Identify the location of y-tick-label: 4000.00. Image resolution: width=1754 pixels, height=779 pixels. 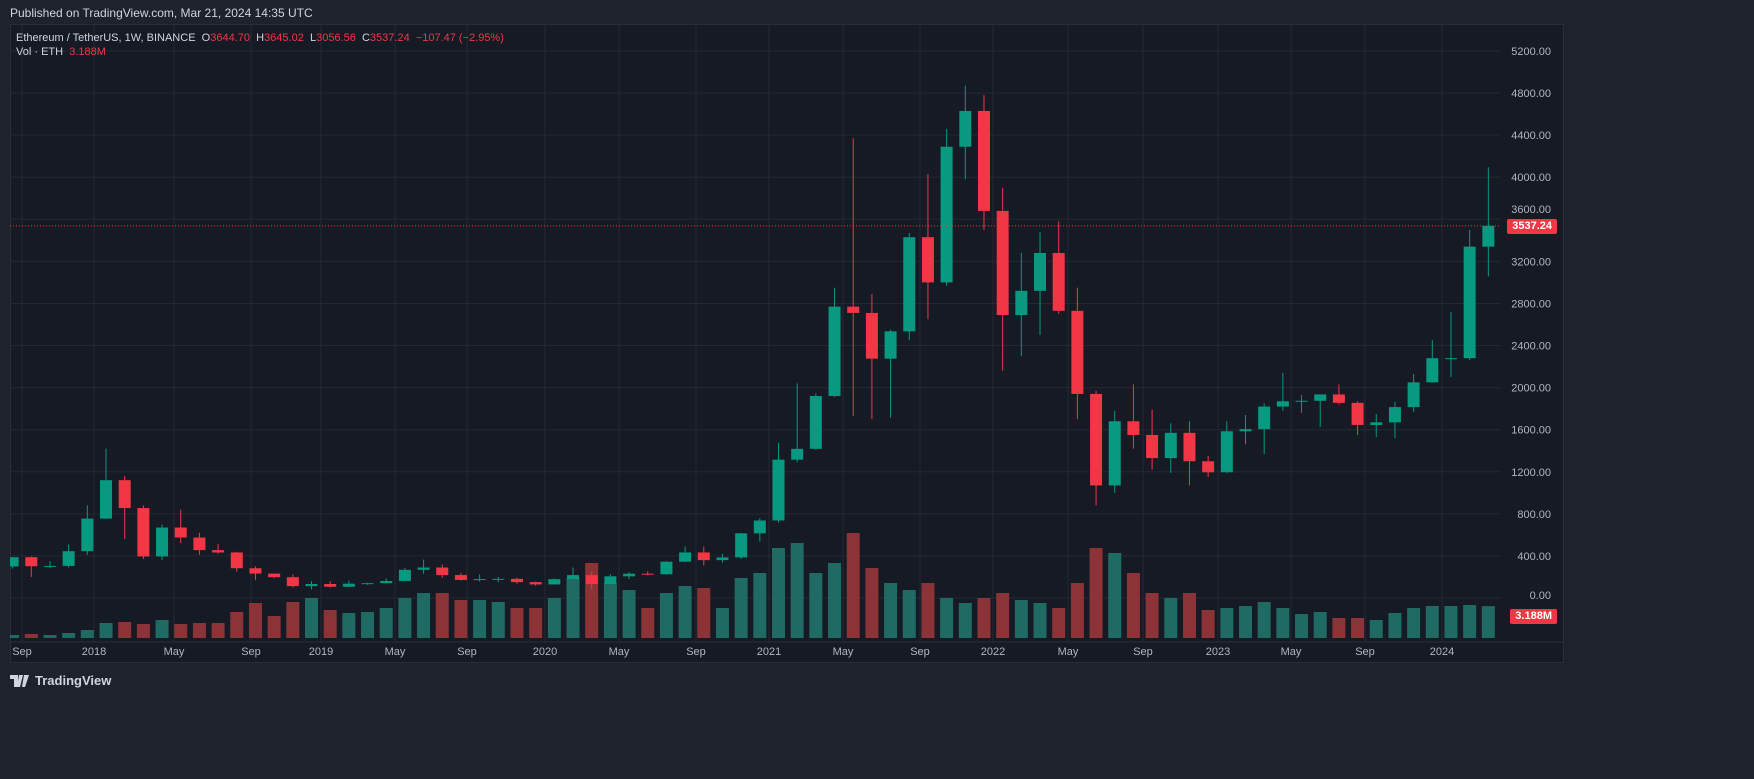
(1531, 178).